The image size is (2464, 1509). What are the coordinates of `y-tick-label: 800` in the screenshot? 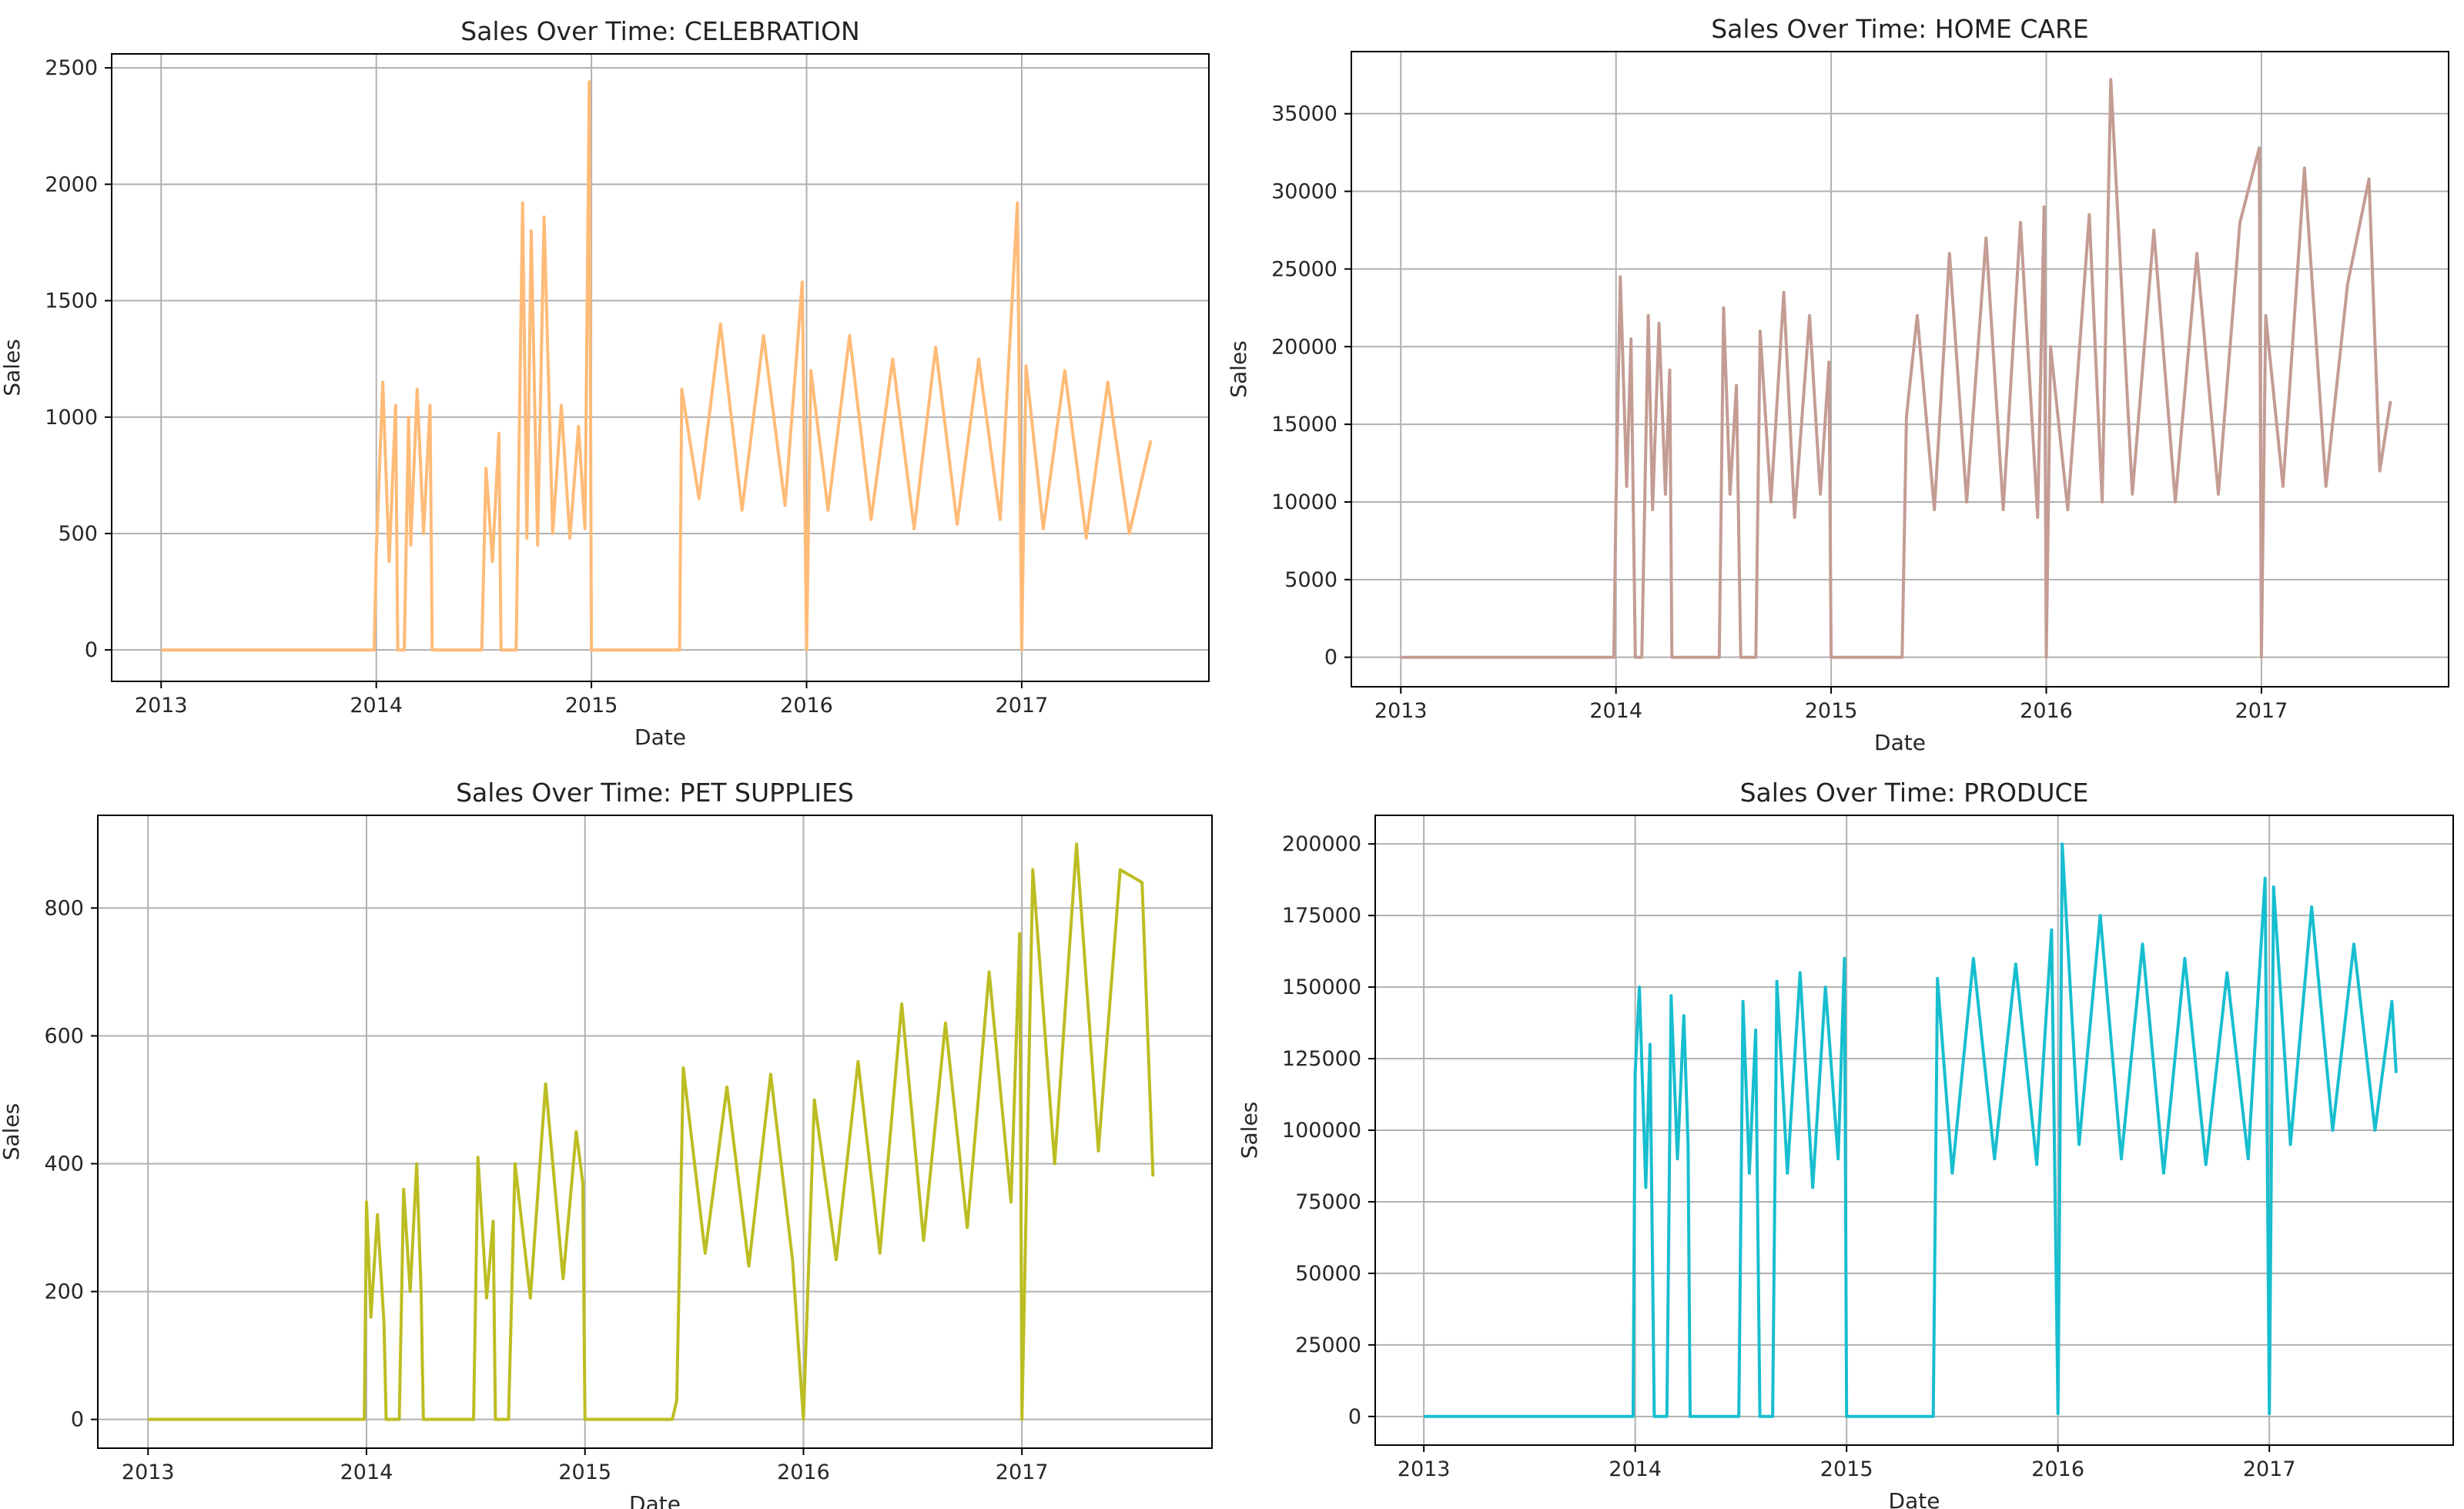 It's located at (64, 908).